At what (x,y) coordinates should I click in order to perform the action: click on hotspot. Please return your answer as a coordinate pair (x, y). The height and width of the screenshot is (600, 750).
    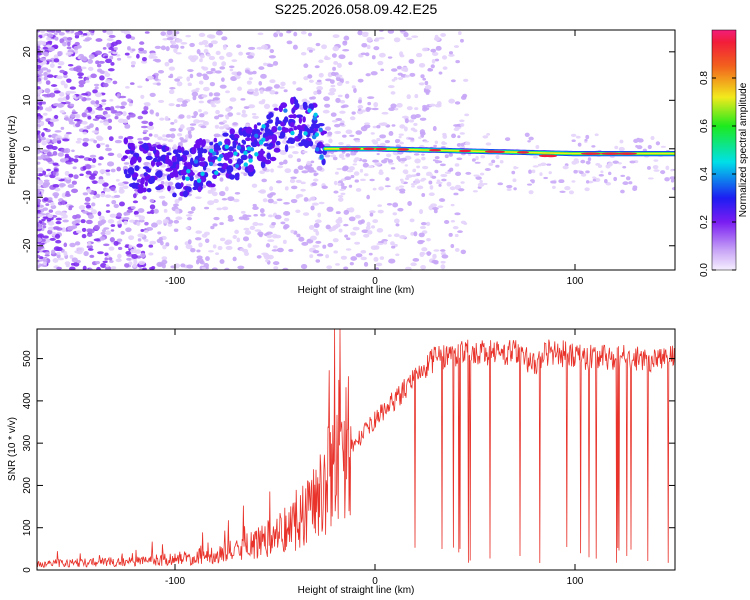
    Looking at the image, I should click on (551, 156).